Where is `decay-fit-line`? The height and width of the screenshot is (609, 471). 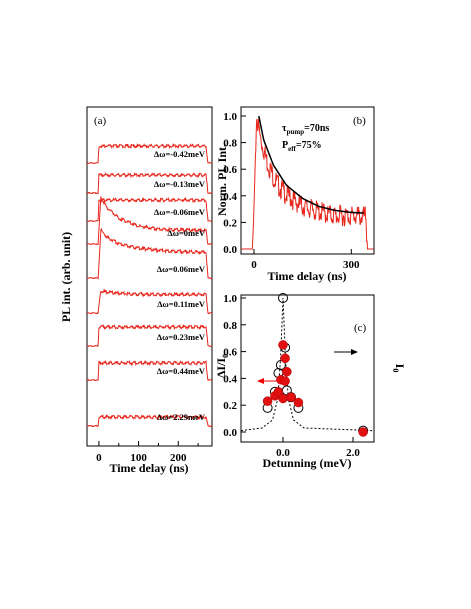
decay-fit-line is located at coordinates (311, 164).